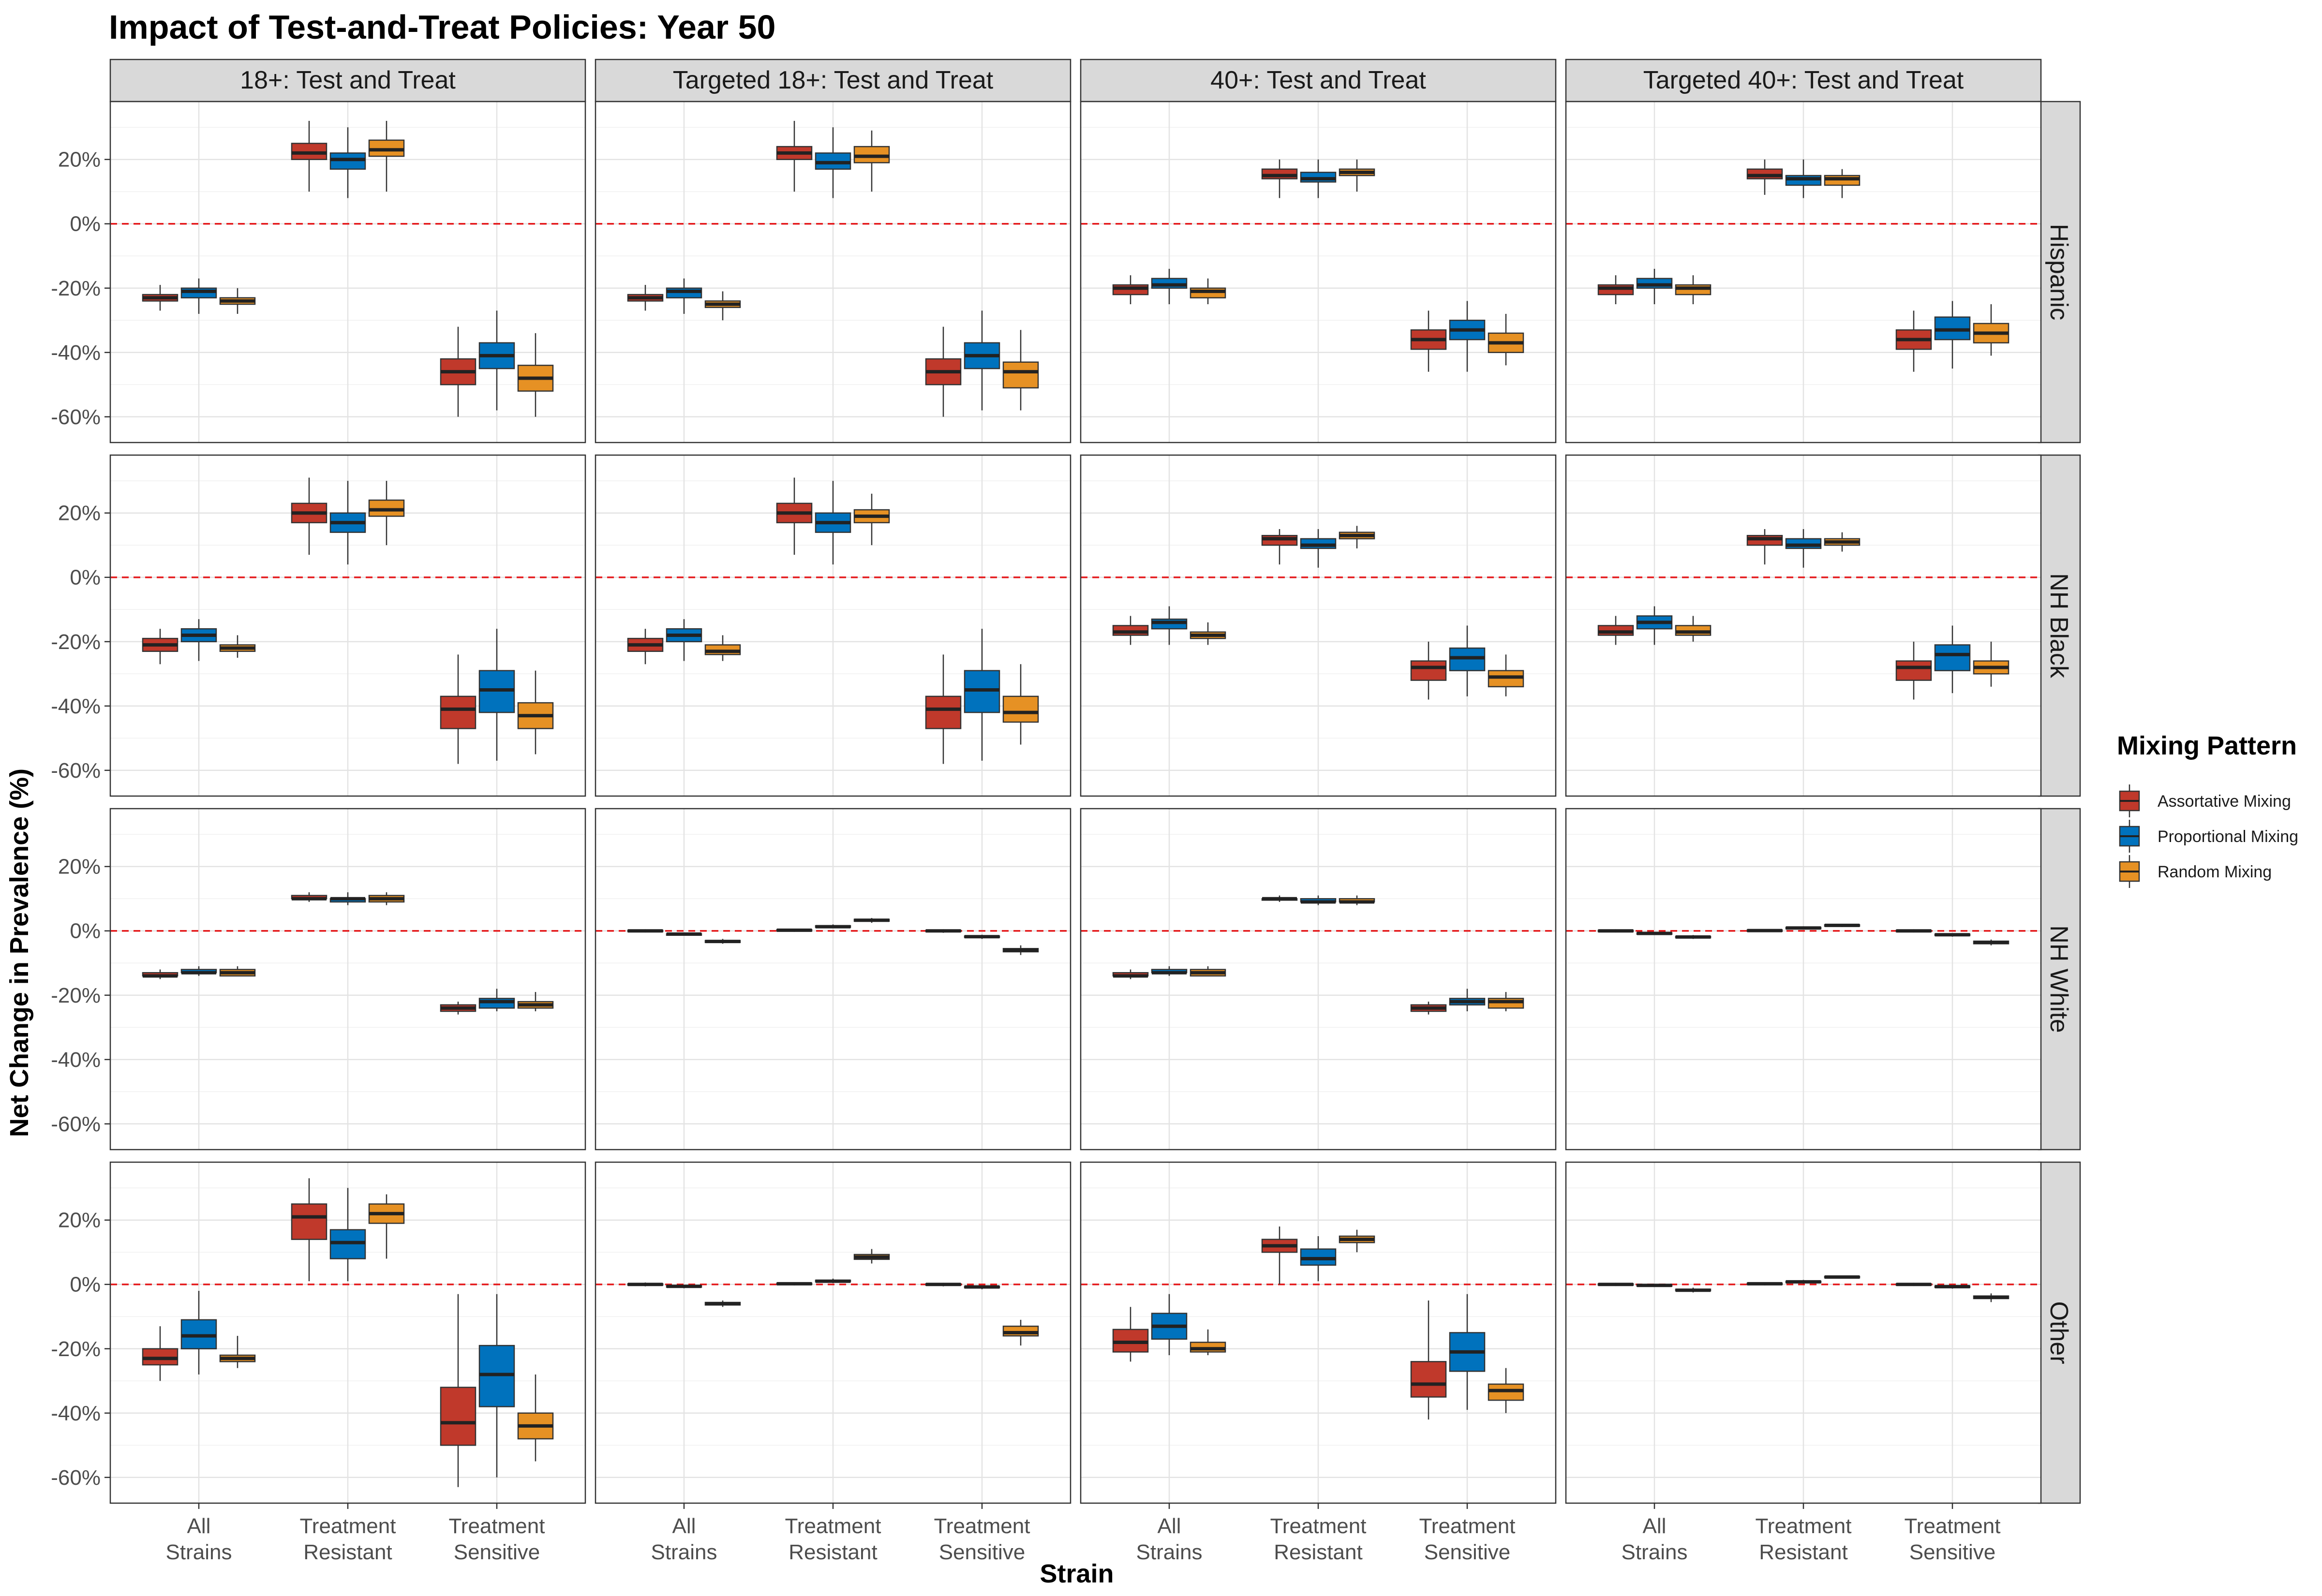  Describe the element at coordinates (85, 1285) in the screenshot. I see `y-tick-label: 0%` at that location.